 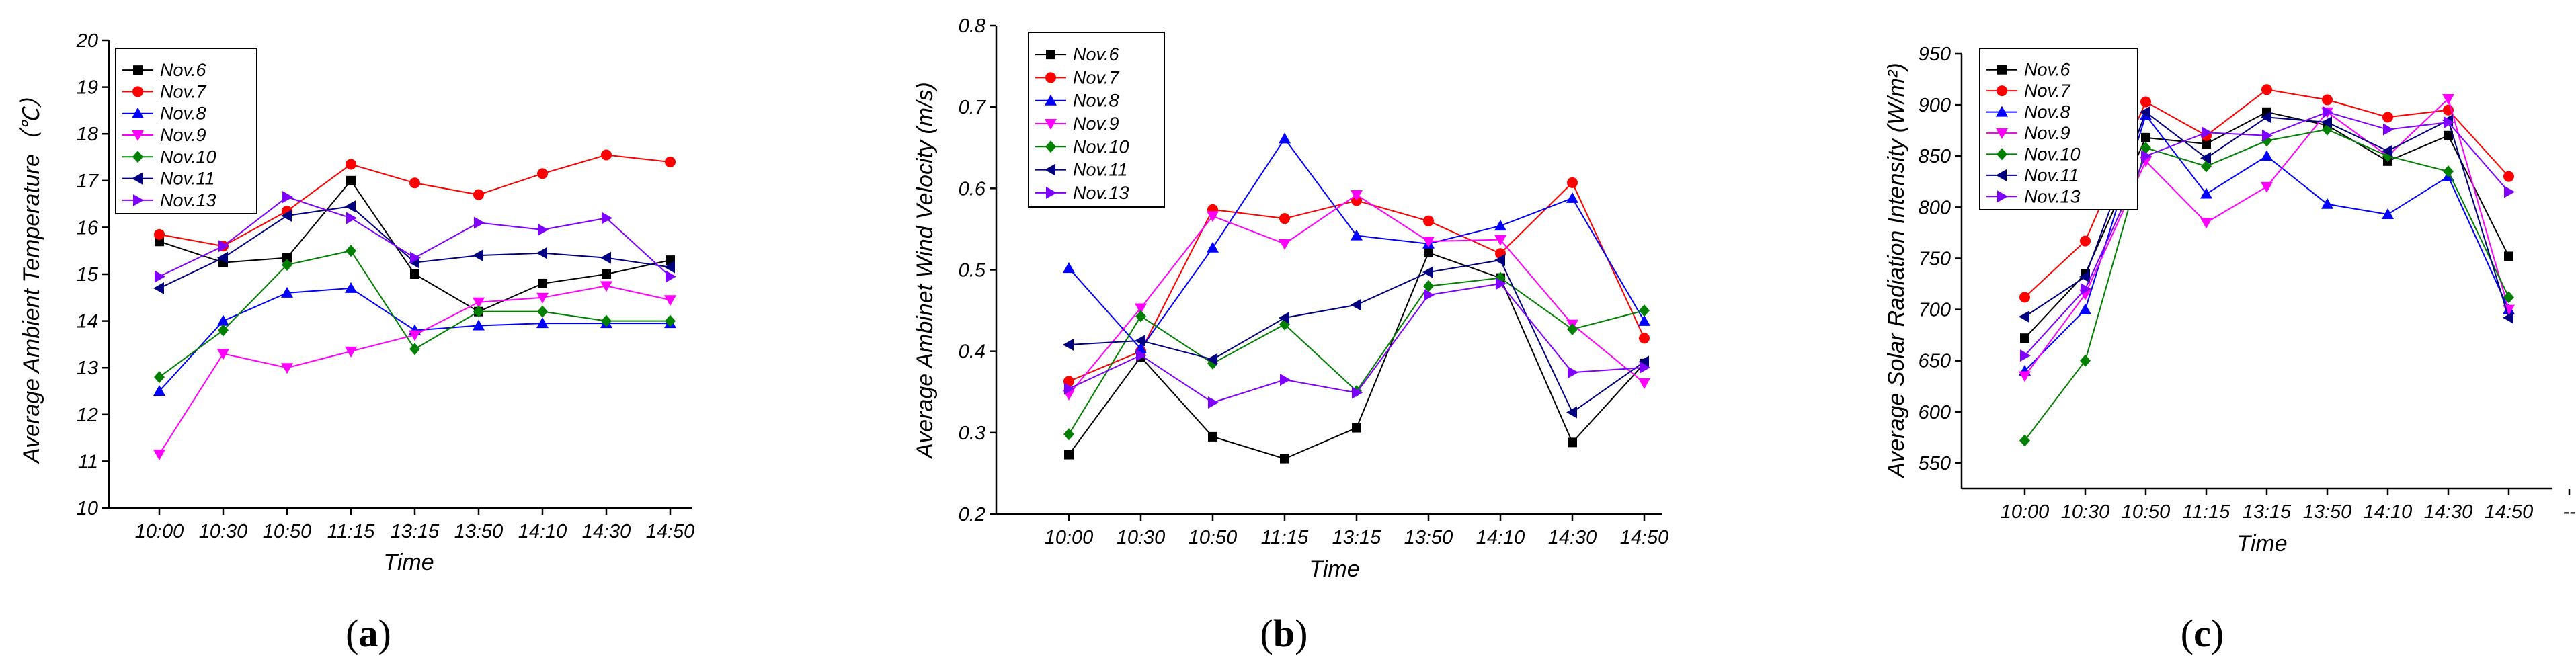 I want to click on y-tick-label: 0.7, so click(x=973, y=108).